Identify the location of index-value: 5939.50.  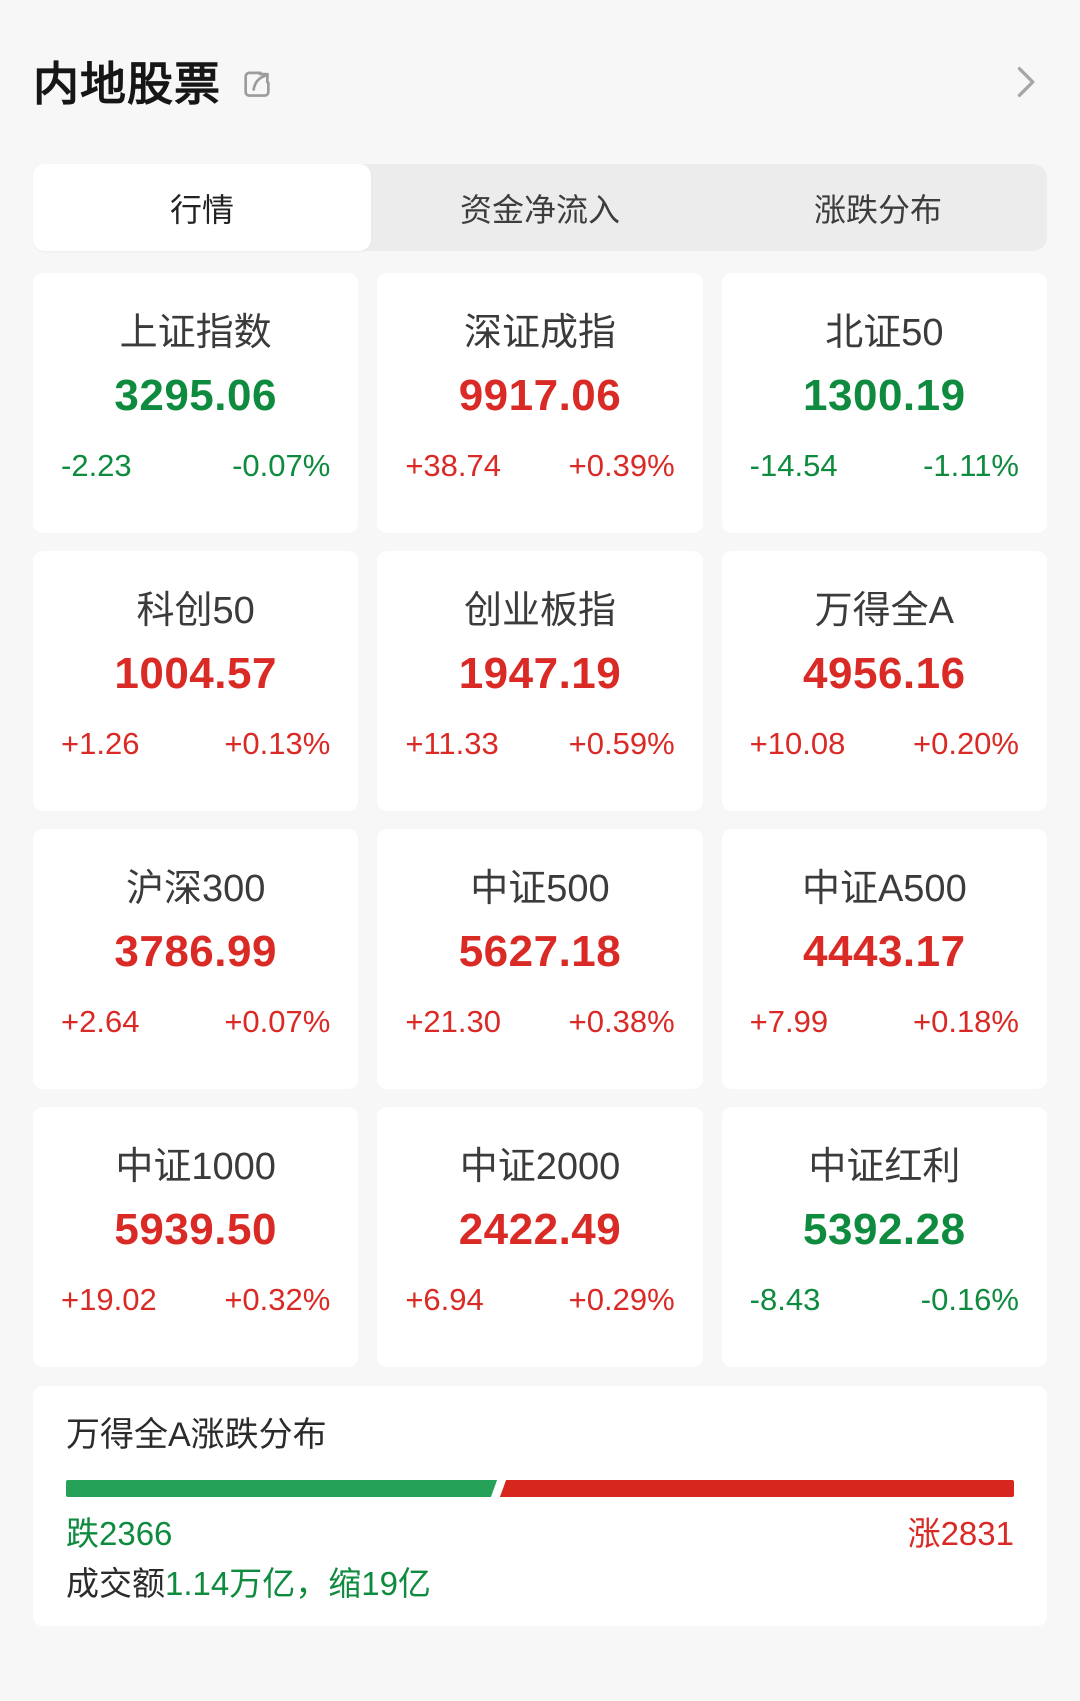
(195, 1229).